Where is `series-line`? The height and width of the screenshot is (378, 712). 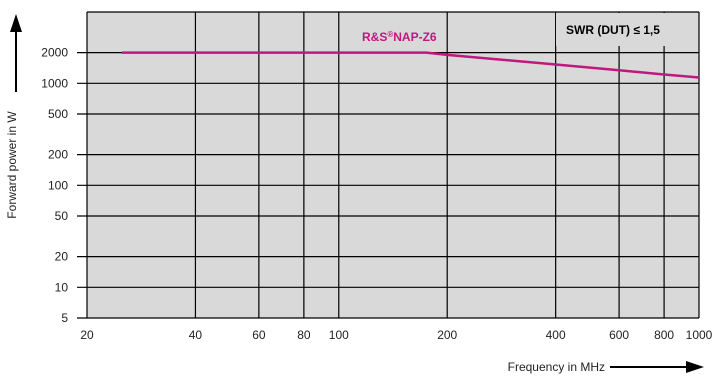
series-line is located at coordinates (410, 65).